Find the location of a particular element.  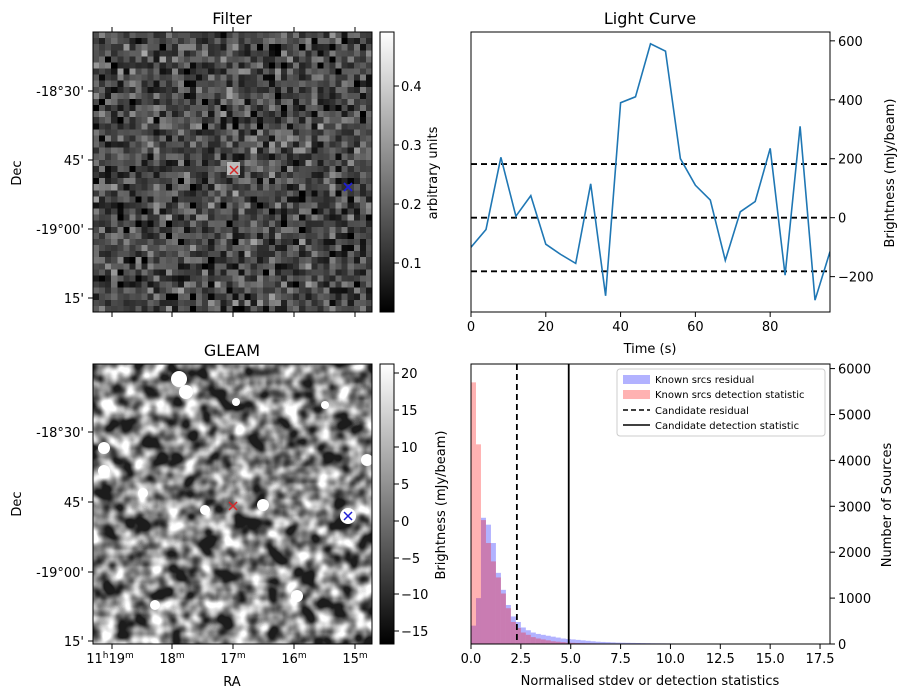

histogram-ytick-label: 4000 is located at coordinates (854, 461).